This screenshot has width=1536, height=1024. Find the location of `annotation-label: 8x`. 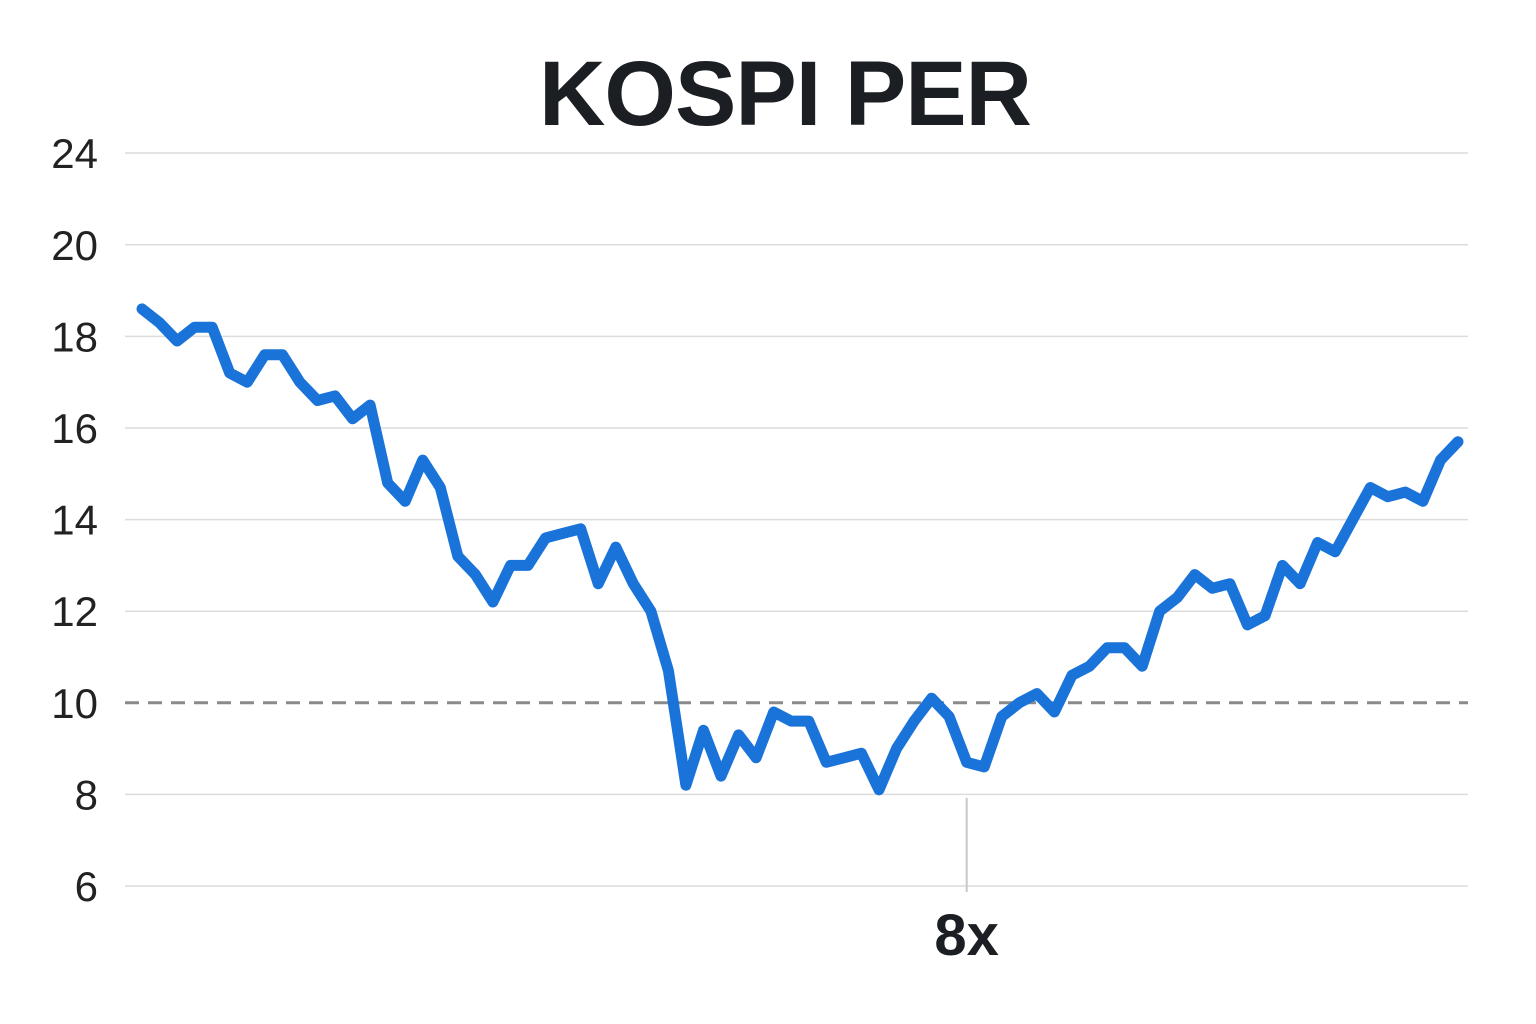

annotation-label: 8x is located at coordinates (966, 935).